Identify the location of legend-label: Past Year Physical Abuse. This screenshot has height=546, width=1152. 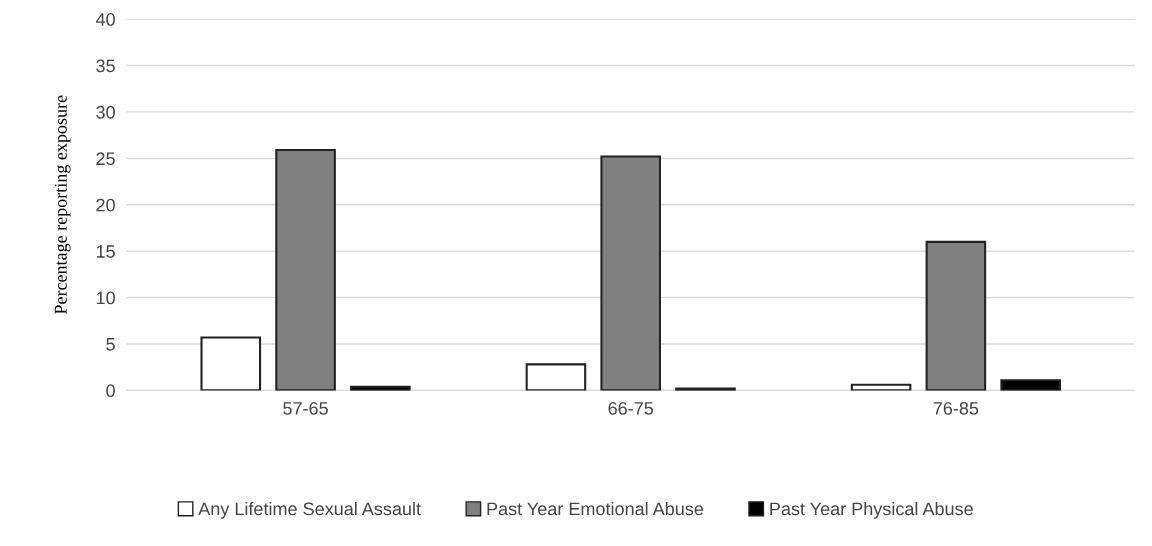
(871, 510).